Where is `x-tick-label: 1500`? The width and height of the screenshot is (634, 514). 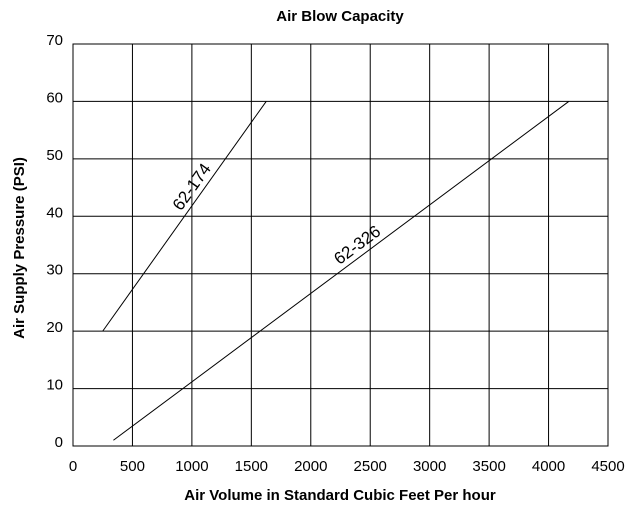 x-tick-label: 1500 is located at coordinates (251, 466).